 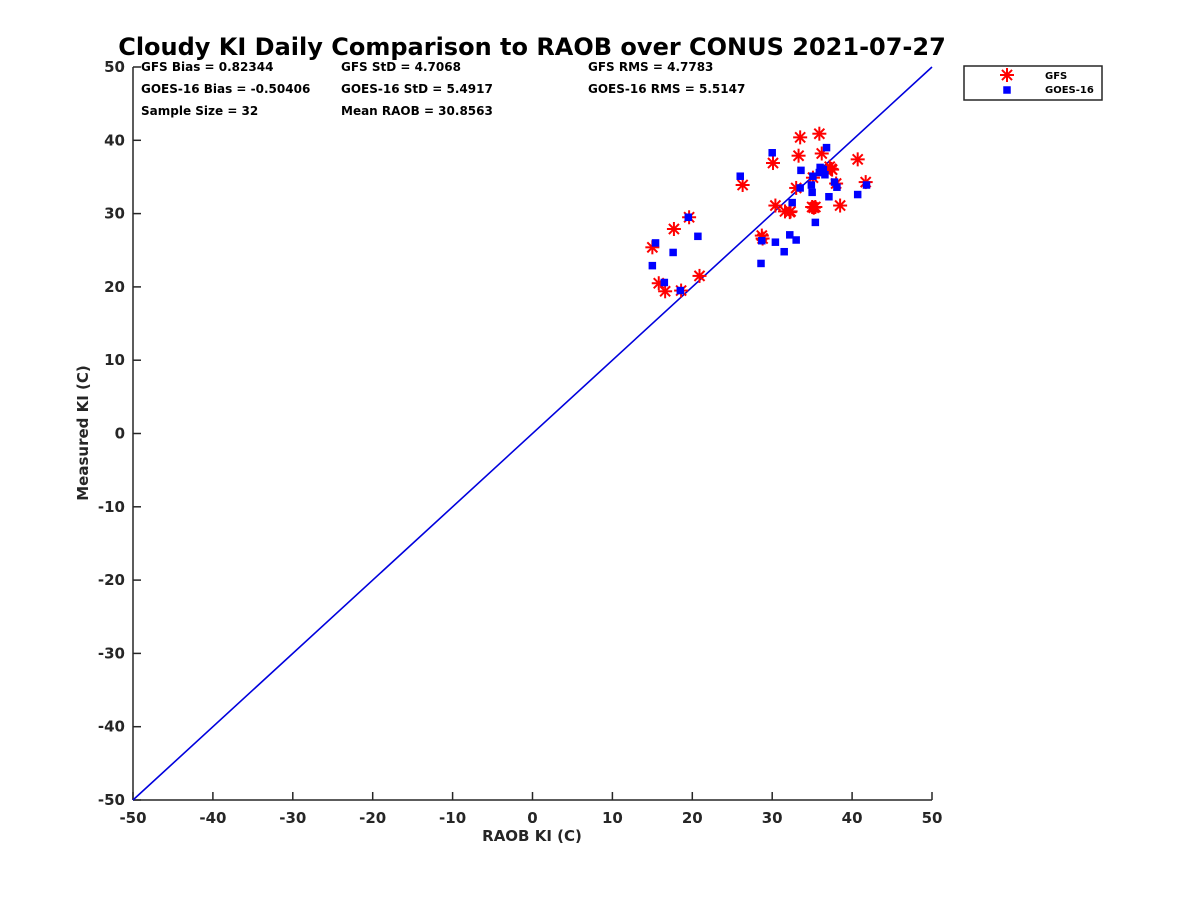 What do you see at coordinates (292, 818) in the screenshot?
I see `x-tick-label: -30` at bounding box center [292, 818].